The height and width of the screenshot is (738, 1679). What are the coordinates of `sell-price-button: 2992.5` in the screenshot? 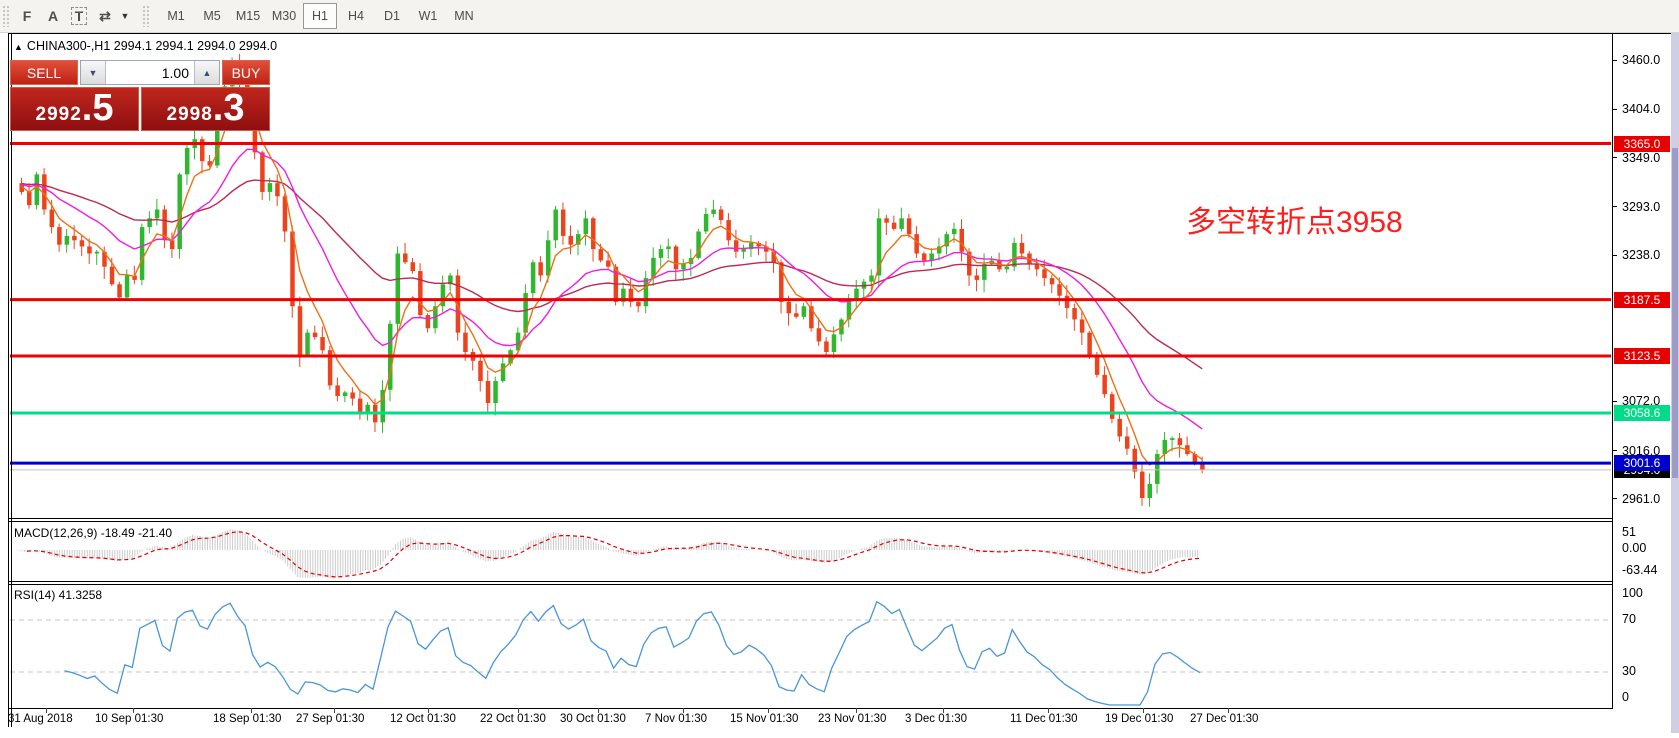 It's located at (74, 109).